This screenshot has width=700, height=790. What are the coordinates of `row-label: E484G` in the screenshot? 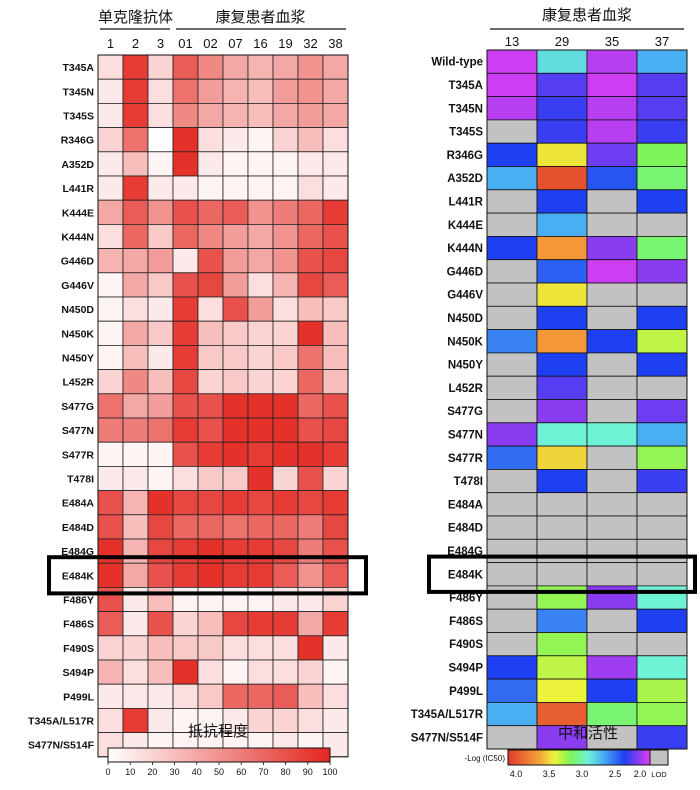 It's located at (77, 552).